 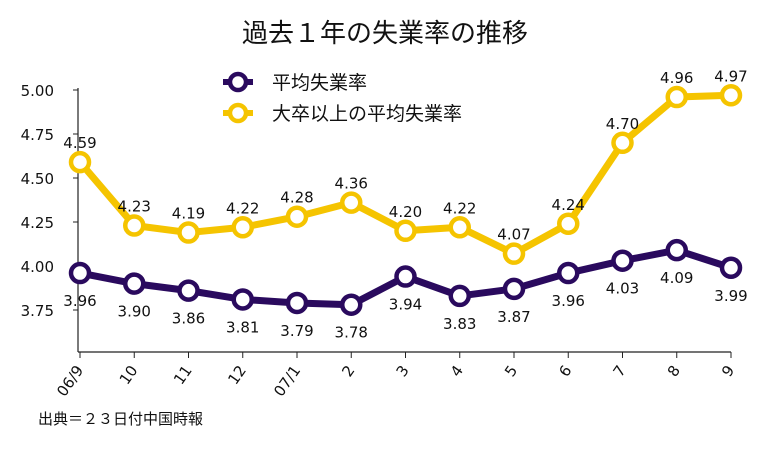 What do you see at coordinates (513, 317) in the screenshot?
I see `series-0-data-label: 3.87` at bounding box center [513, 317].